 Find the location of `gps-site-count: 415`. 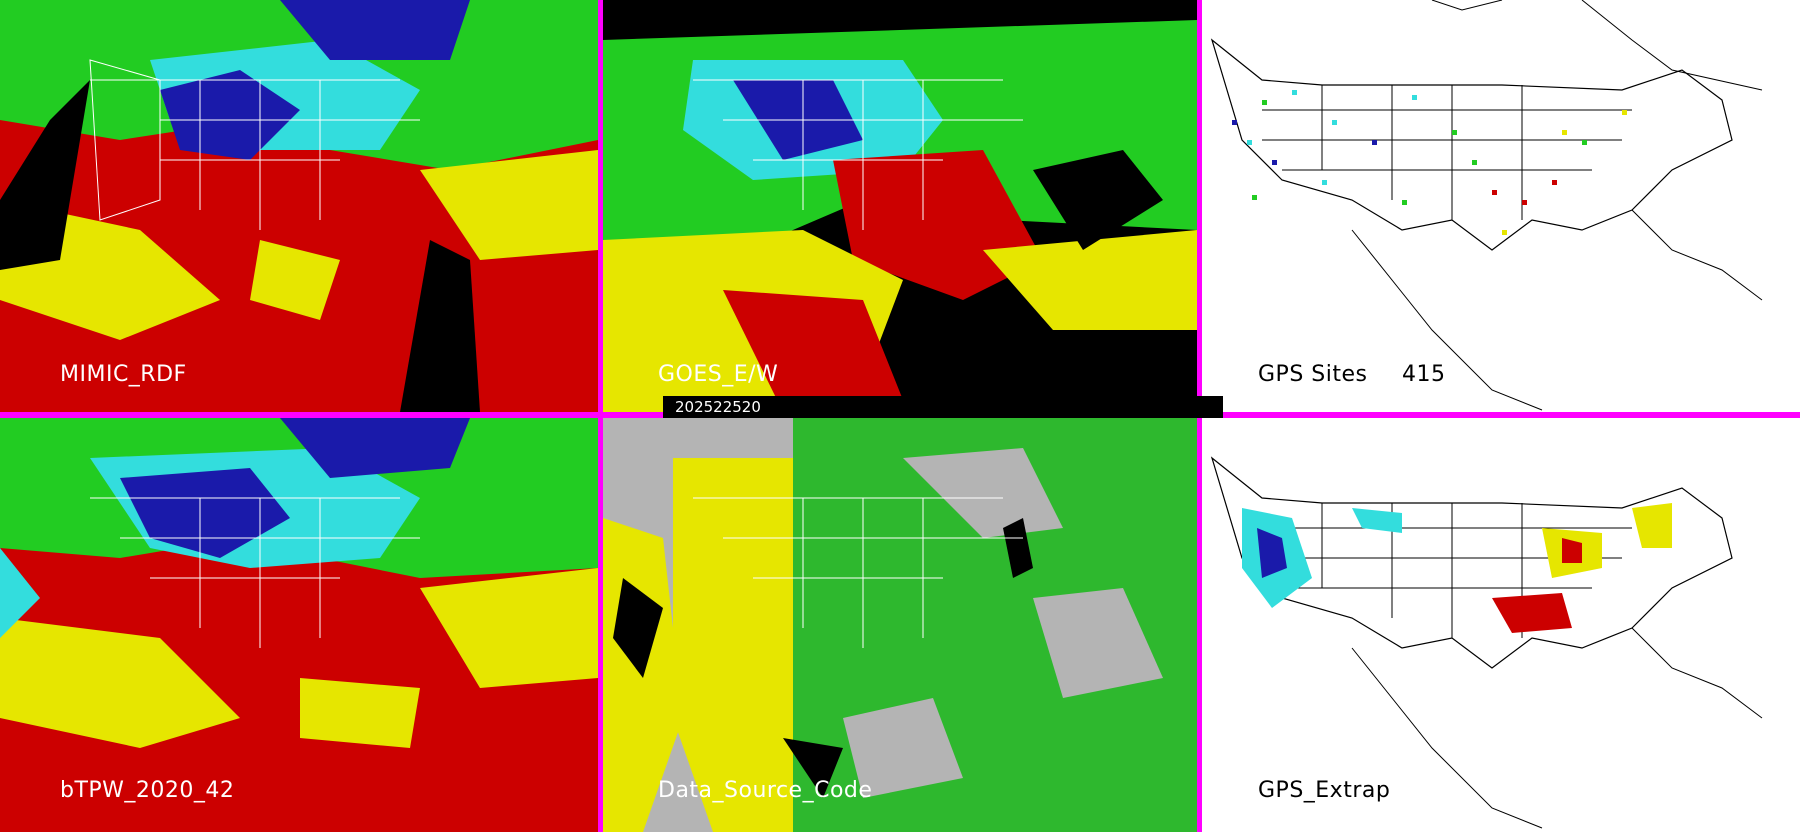

gps-site-count: 415 is located at coordinates (1424, 374).